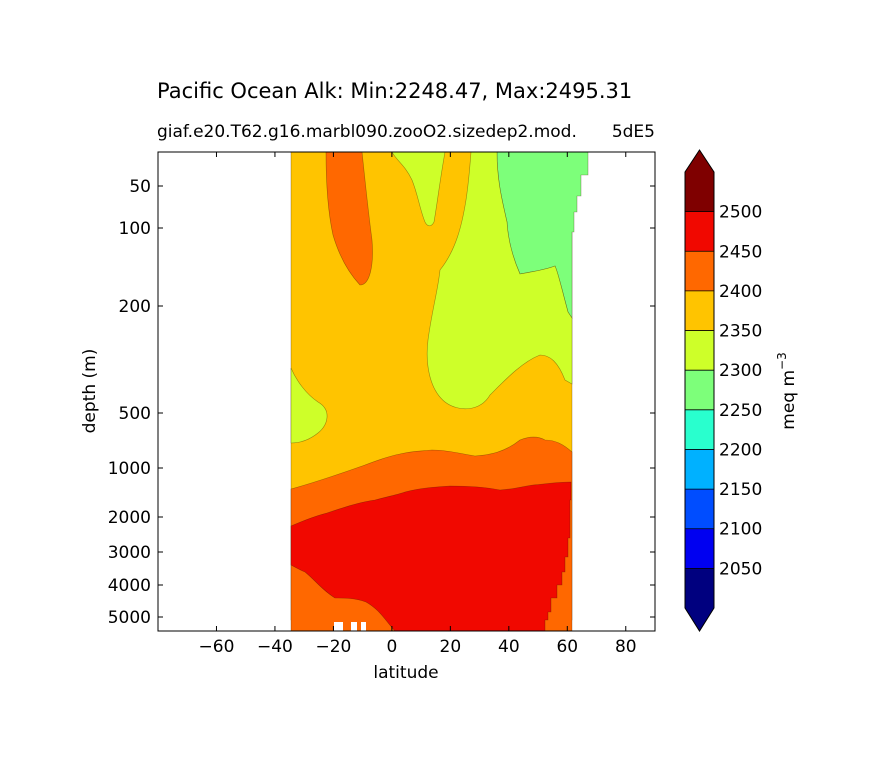  I want to click on colorbar-outline, so click(699, 390).